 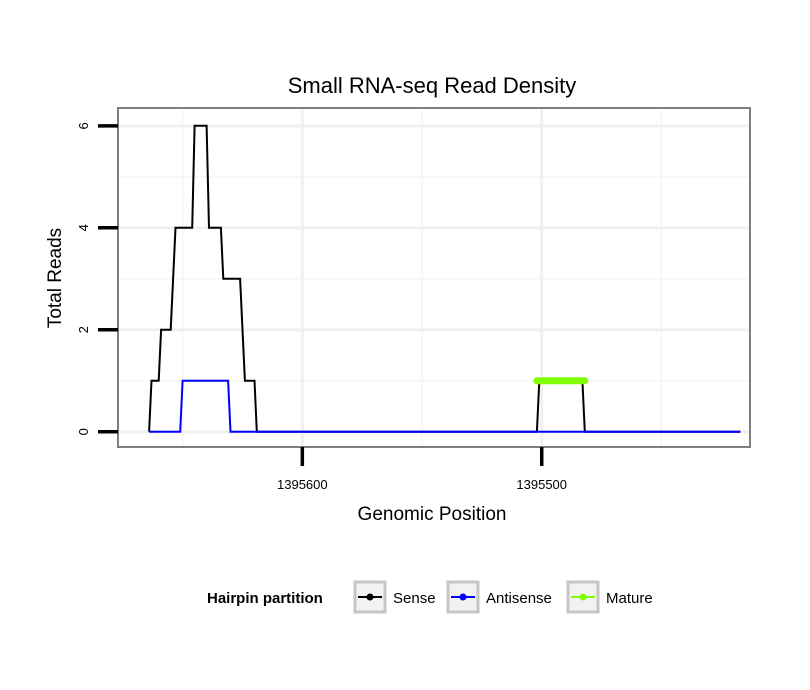 What do you see at coordinates (445, 406) in the screenshot?
I see `series-line-antisense` at bounding box center [445, 406].